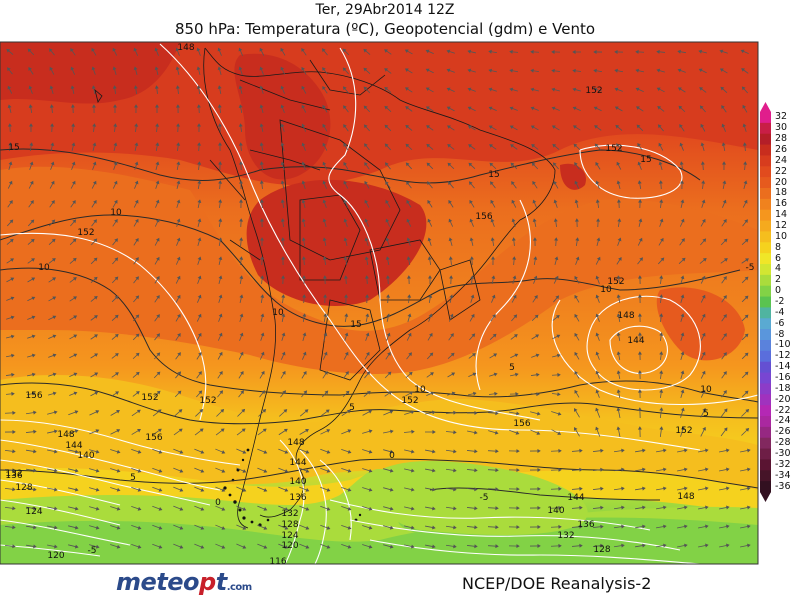 This screenshot has height=600, width=800. What do you see at coordinates (780, 334) in the screenshot?
I see `colorbar-tick-label: -8` at bounding box center [780, 334].